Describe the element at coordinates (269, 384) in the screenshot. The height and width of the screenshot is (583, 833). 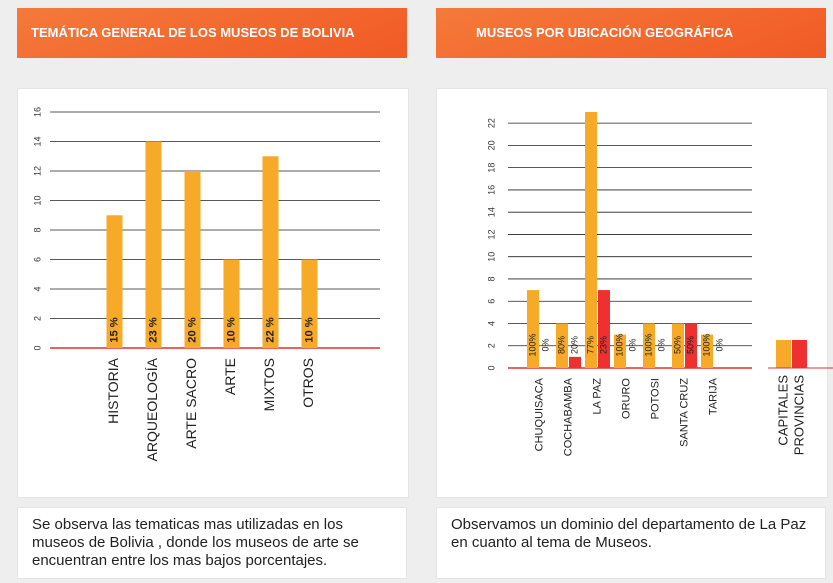
I see `x-tick-label: MIXTOS` at that location.